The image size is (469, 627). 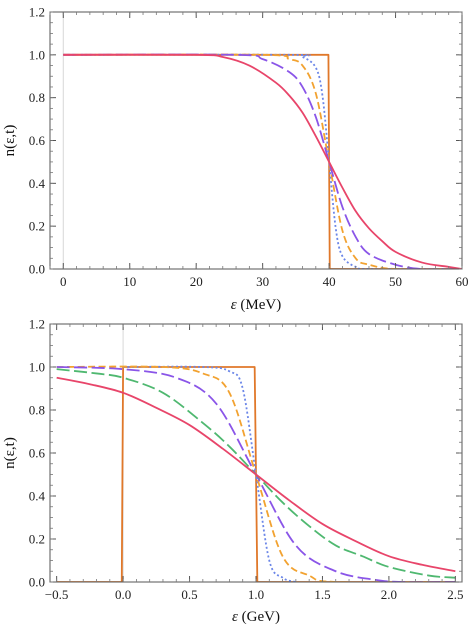 I want to click on x-axis-unit: (GeV), so click(x=259, y=617).